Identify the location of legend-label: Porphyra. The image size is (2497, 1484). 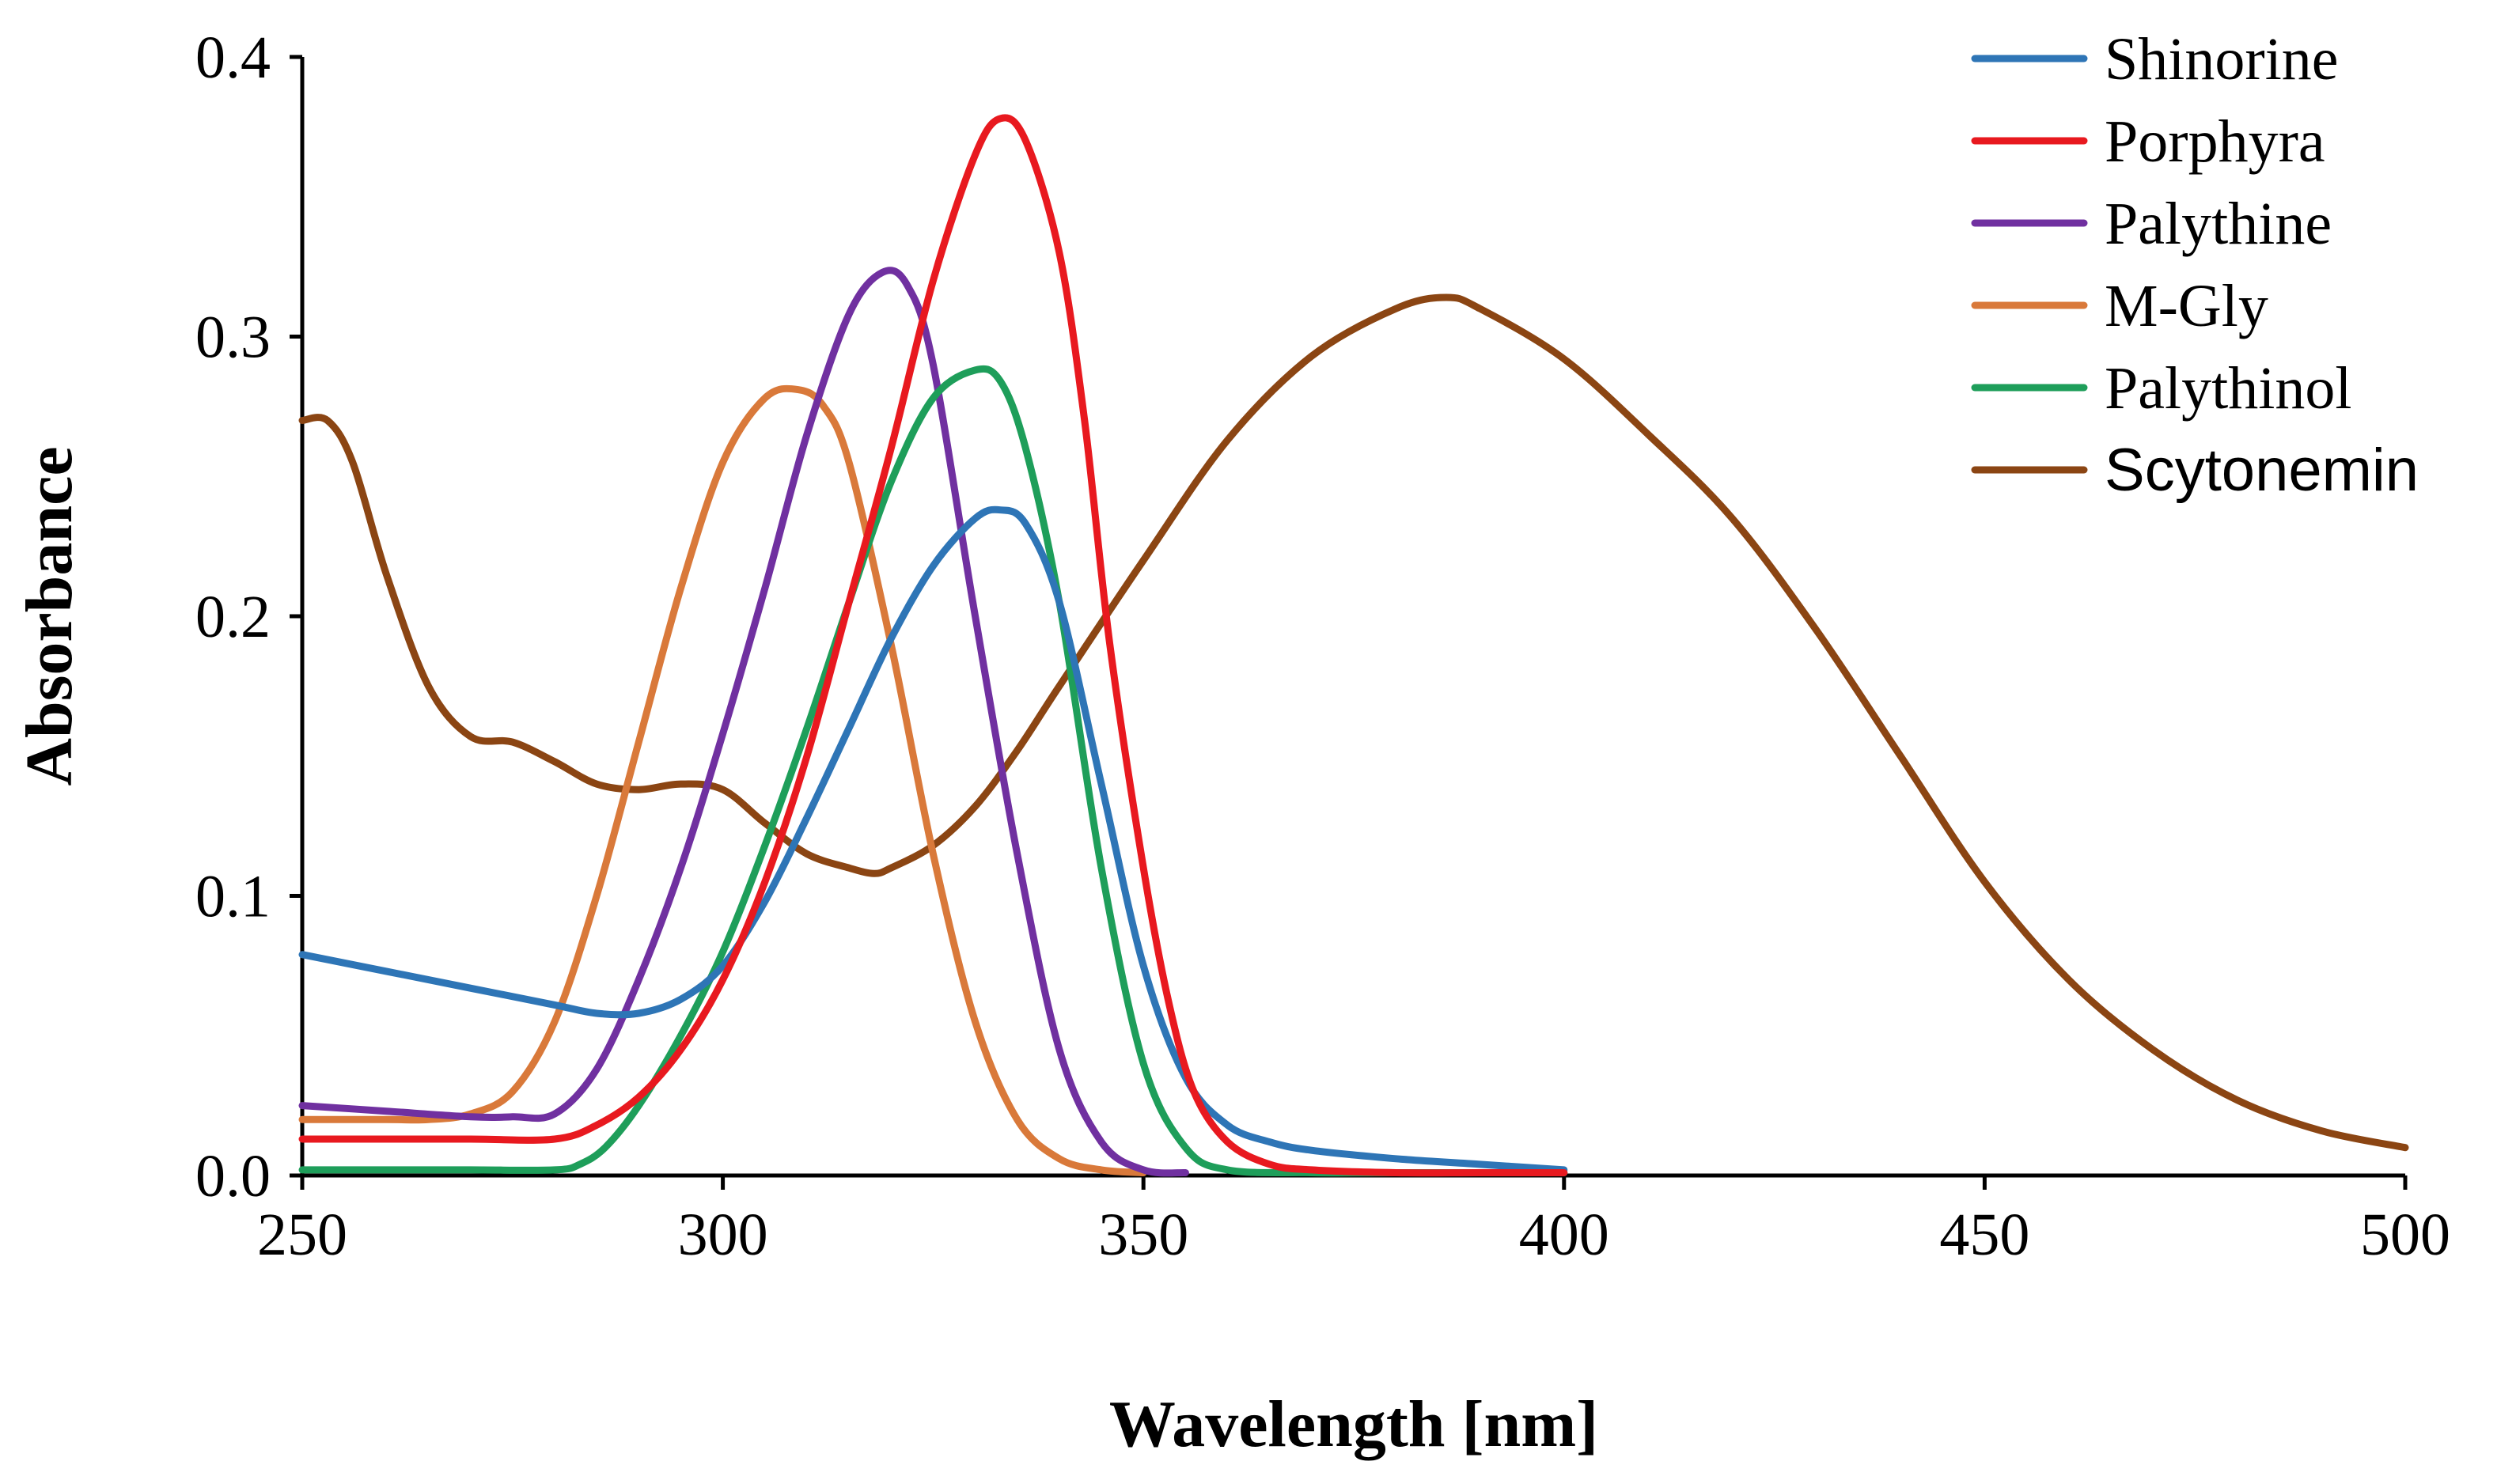
(2215, 141).